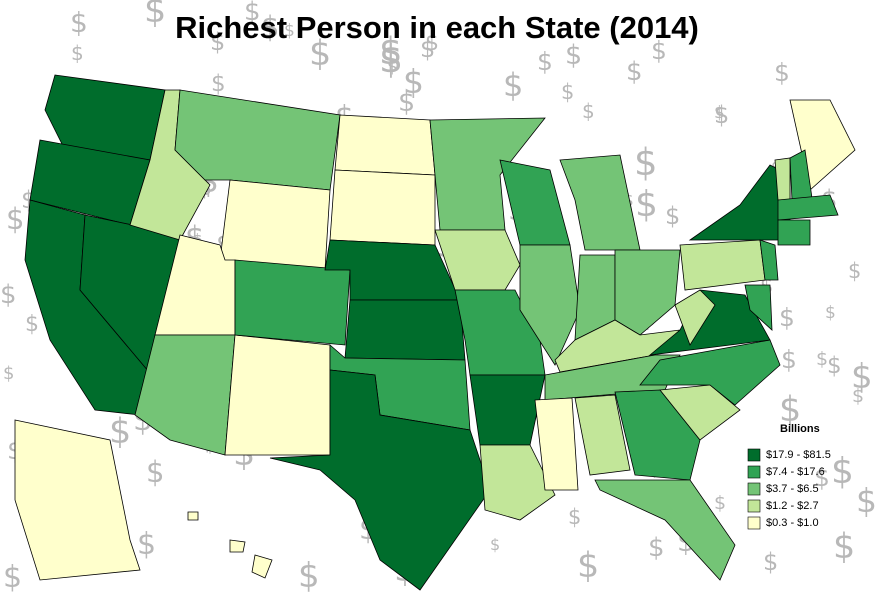 The width and height of the screenshot is (875, 600). Describe the element at coordinates (798, 455) in the screenshot. I see `legend-label: $17.9 - $81.5` at that location.